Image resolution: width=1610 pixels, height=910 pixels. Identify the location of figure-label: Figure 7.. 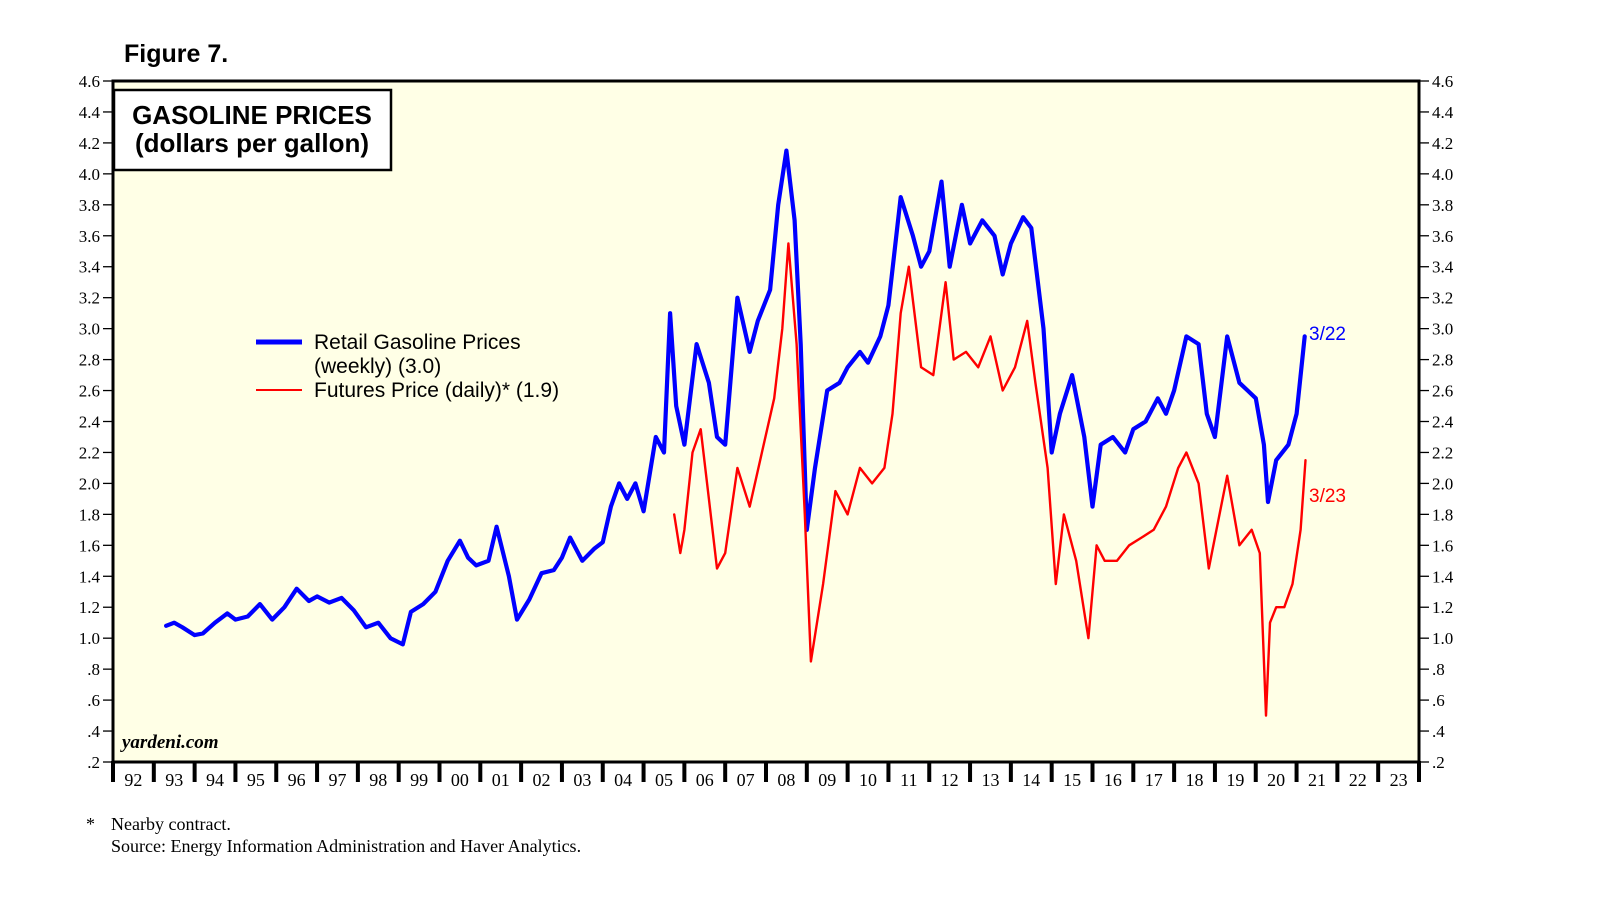
(176, 54).